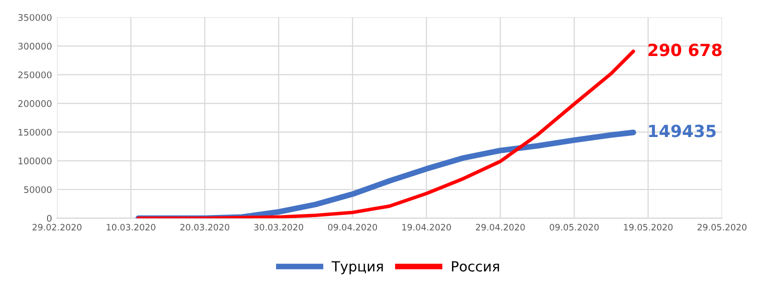  I want to click on y-tick-label: 150000, so click(35, 132).